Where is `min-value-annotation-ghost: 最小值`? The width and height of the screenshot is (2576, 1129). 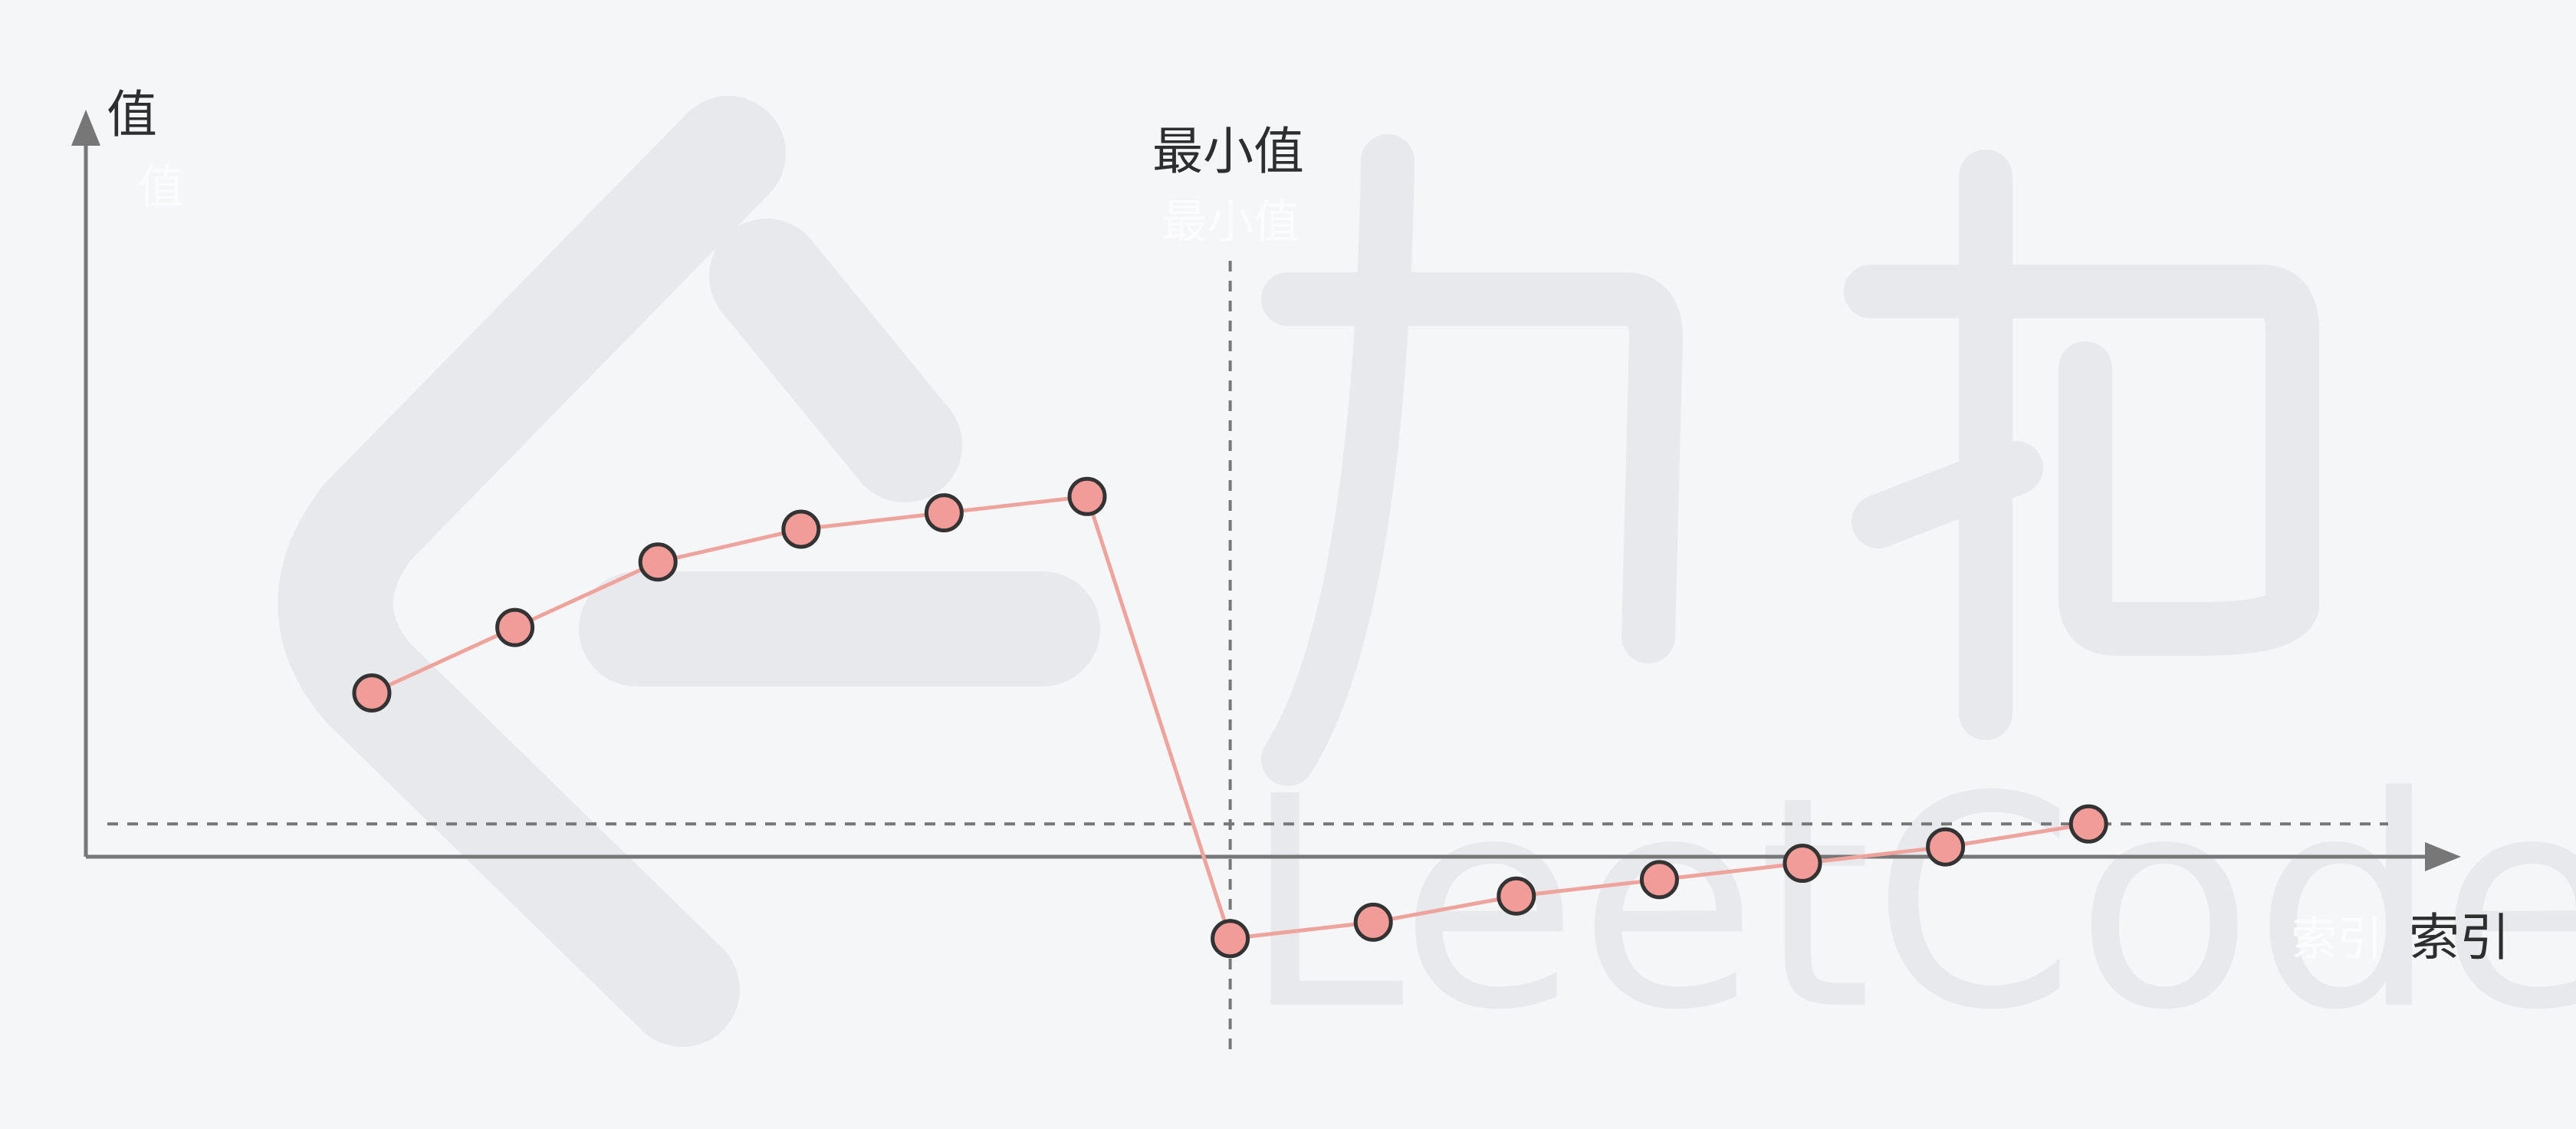 min-value-annotation-ghost: 最小值 is located at coordinates (1231, 223).